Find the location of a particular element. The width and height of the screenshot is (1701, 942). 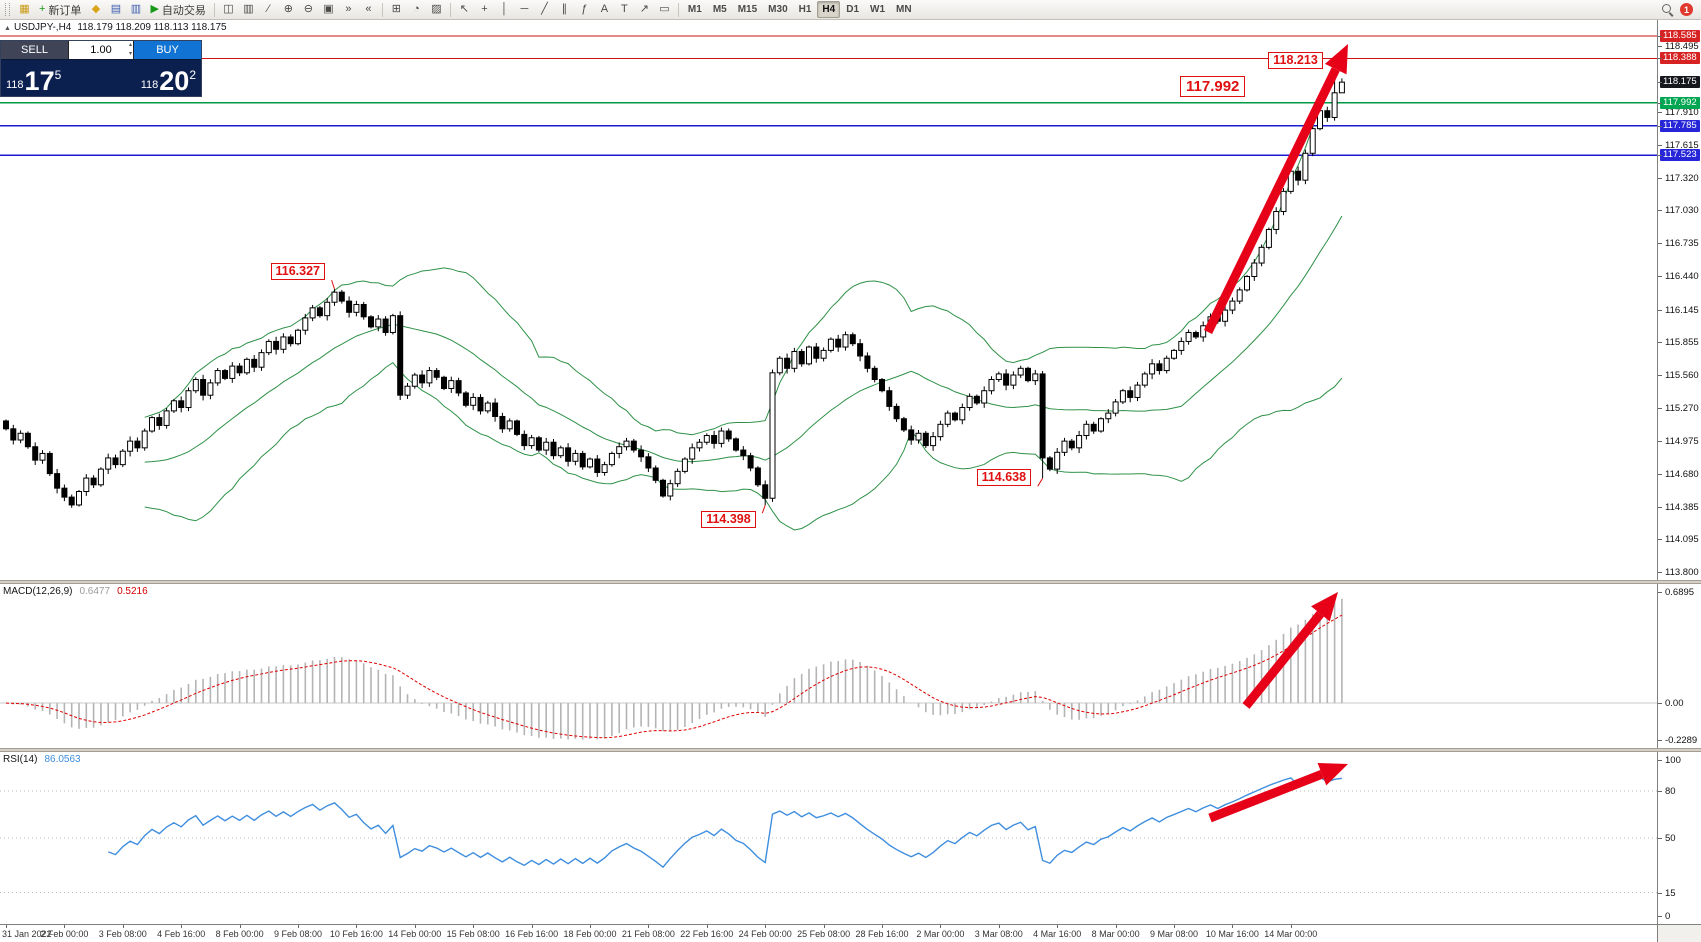

indicators-button: ⊞ is located at coordinates (396, 9).